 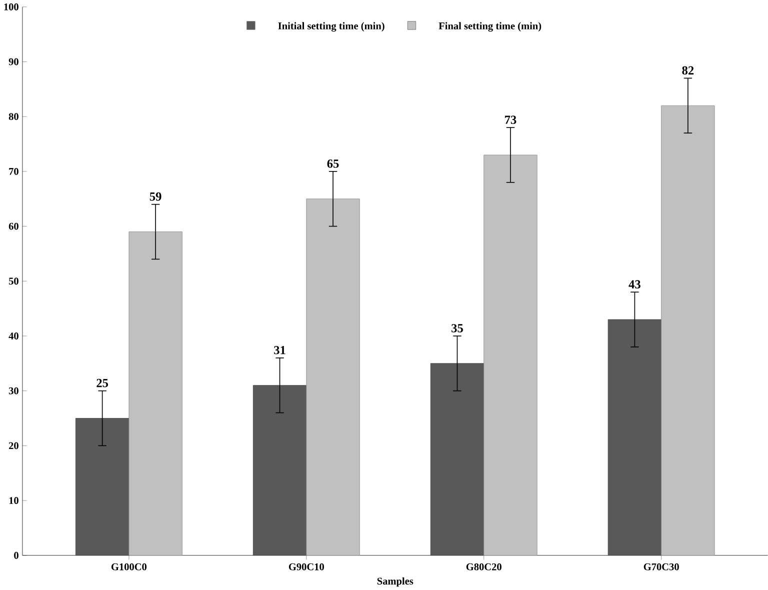 I want to click on y-tick-label: 70, so click(x=13, y=171).